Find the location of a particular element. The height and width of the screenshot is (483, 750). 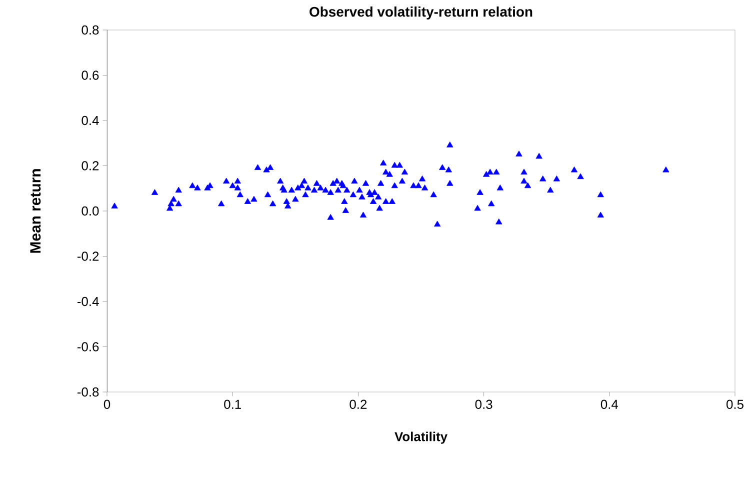

y-tick-label: -0.2 is located at coordinates (88, 256).